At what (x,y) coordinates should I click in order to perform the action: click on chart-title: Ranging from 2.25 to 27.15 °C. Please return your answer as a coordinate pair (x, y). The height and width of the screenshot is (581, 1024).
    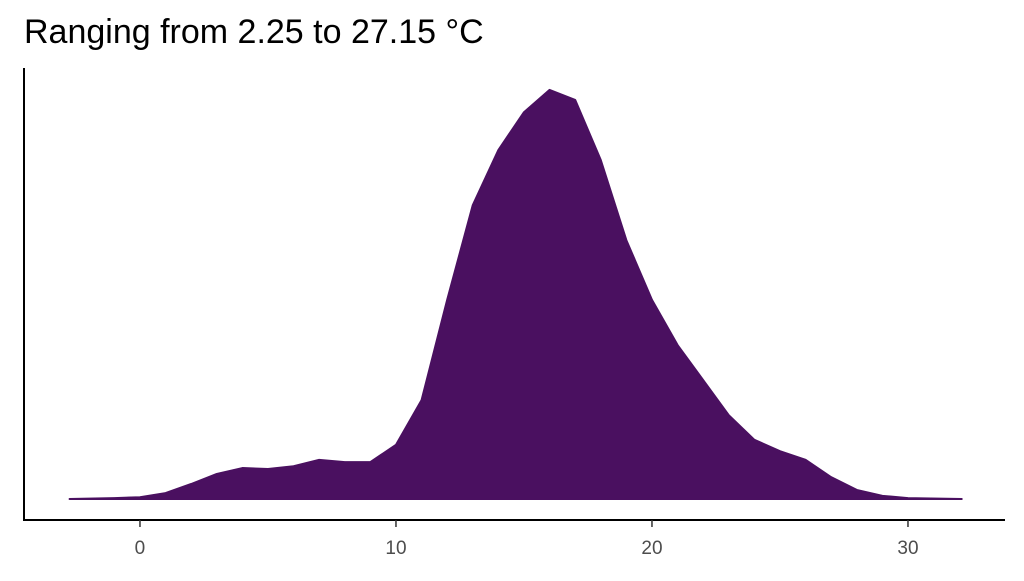
    Looking at the image, I should click on (254, 32).